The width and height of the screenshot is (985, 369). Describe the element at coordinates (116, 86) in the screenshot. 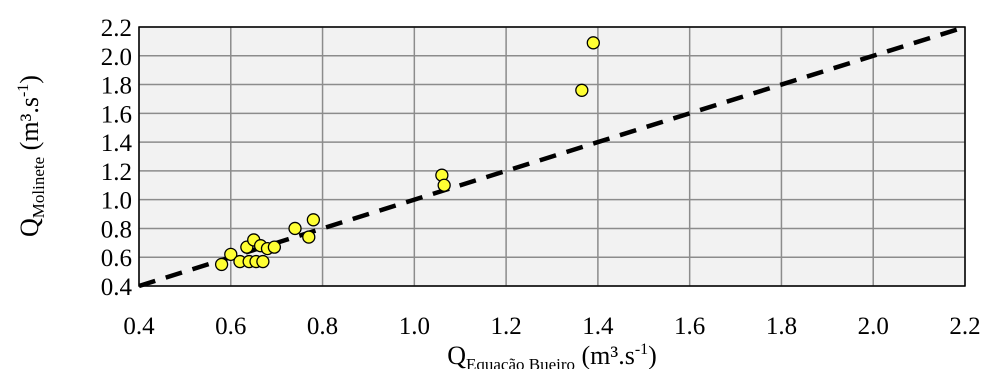

I see `y-tick-label: 1.8` at that location.